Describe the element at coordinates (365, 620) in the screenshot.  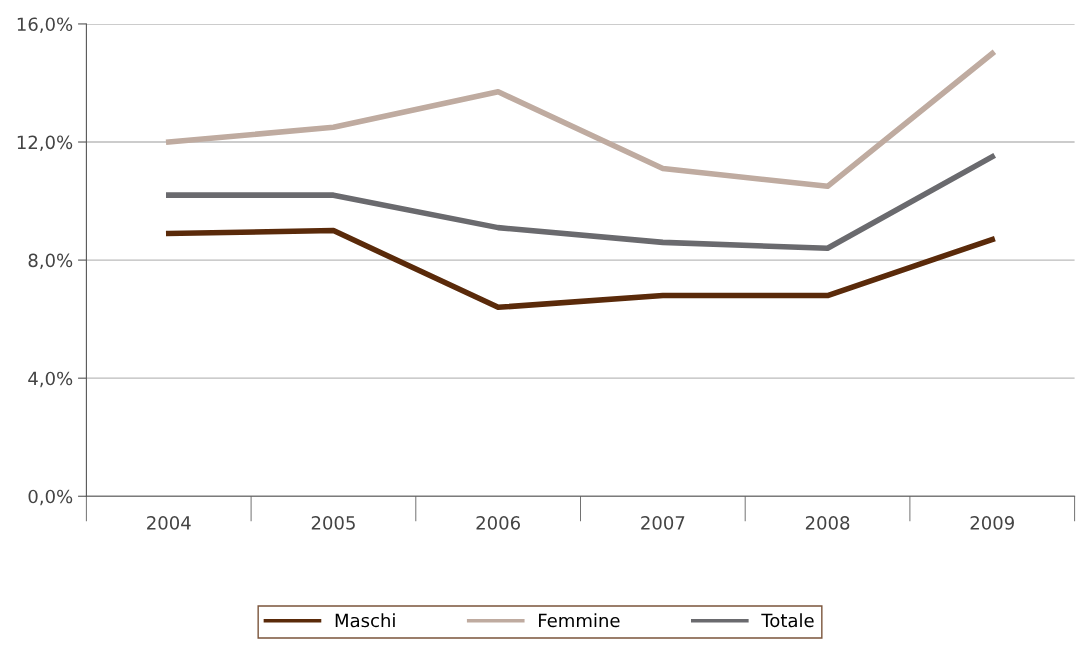
I see `legend-label: Maschi` at that location.